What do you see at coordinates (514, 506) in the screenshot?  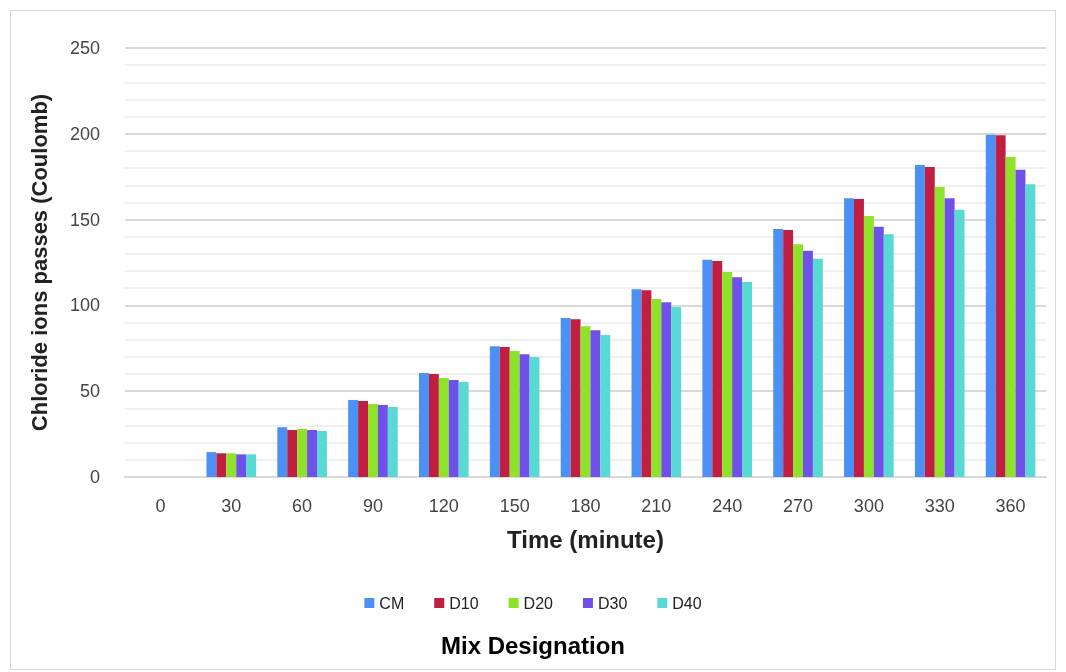 I see `x-tick-label: 150` at bounding box center [514, 506].